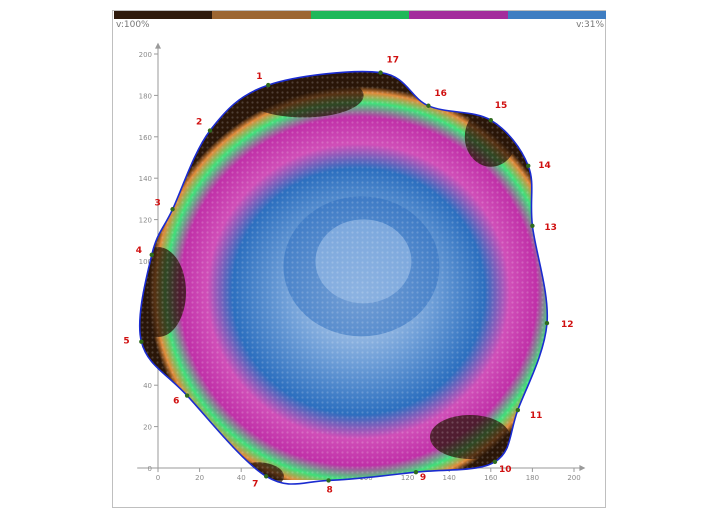  What do you see at coordinates (158, 45) in the screenshot?
I see `y-axis-arrow` at bounding box center [158, 45].